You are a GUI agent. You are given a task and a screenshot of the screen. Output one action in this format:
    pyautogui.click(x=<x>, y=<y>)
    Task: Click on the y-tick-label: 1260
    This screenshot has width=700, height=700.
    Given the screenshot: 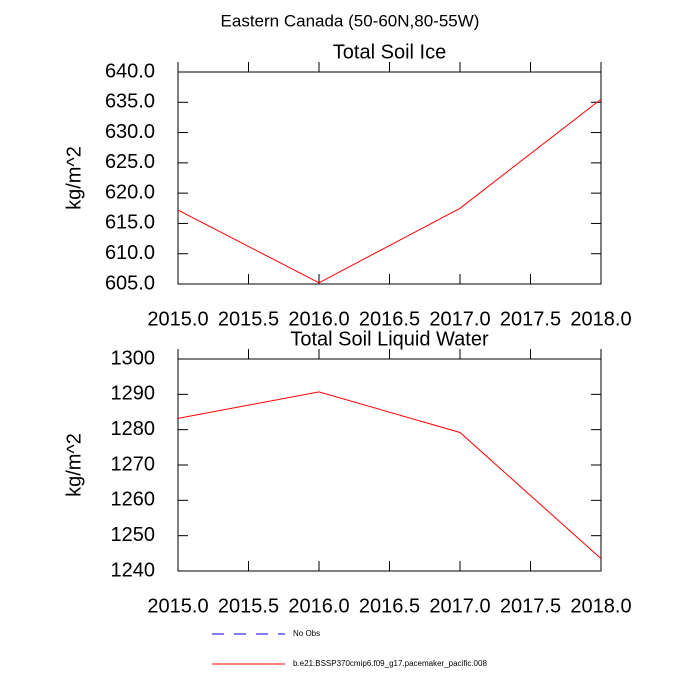 What is the action you would take?
    pyautogui.click(x=133, y=500)
    